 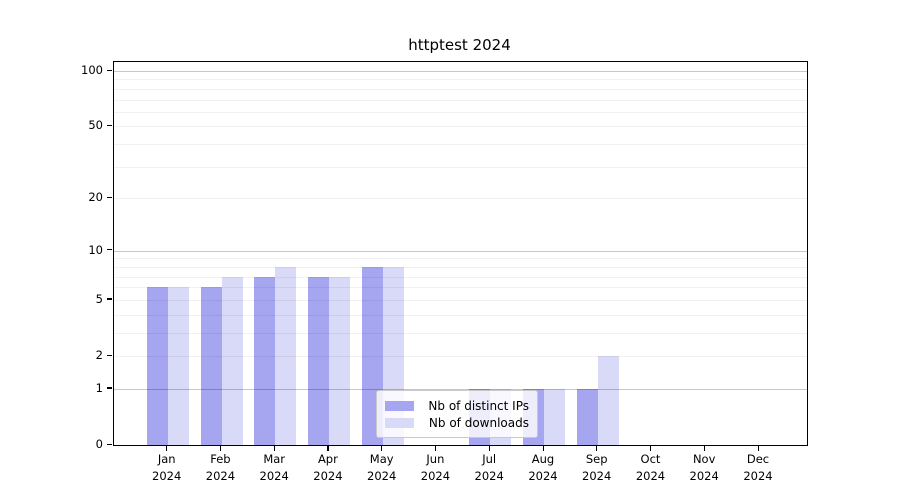 What do you see at coordinates (399, 405) in the screenshot?
I see `legend-swatch-distinct-ips` at bounding box center [399, 405].